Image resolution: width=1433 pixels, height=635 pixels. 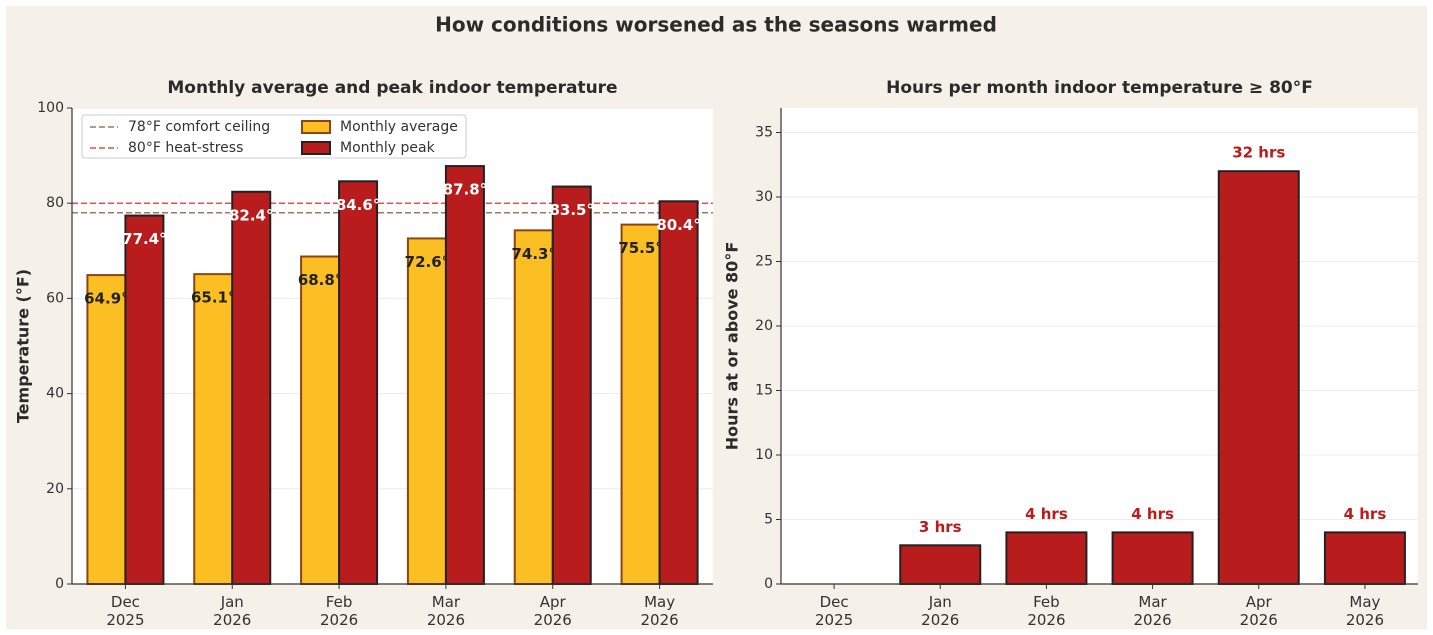 I want to click on y-tick-label: 25, so click(x=764, y=262).